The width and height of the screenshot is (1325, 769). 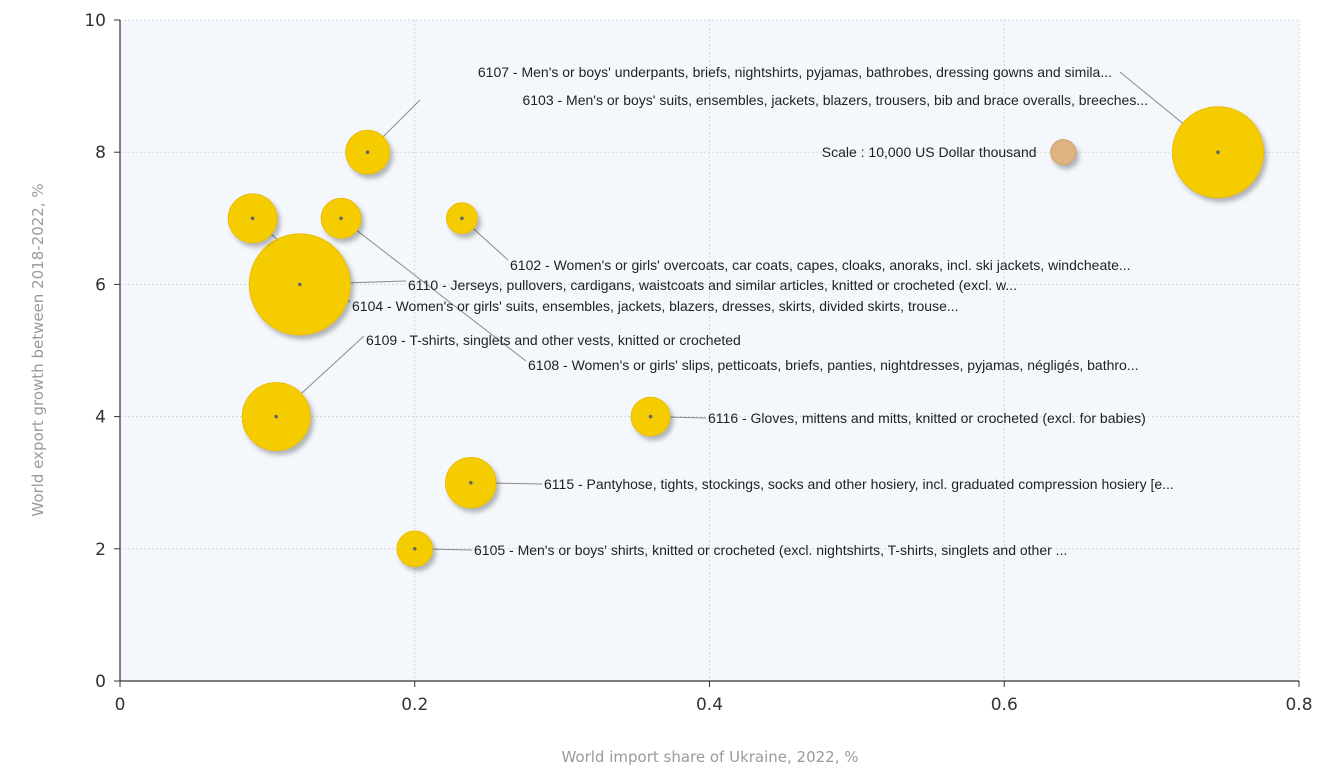 What do you see at coordinates (414, 705) in the screenshot?
I see `x-tick-label: 0.2` at bounding box center [414, 705].